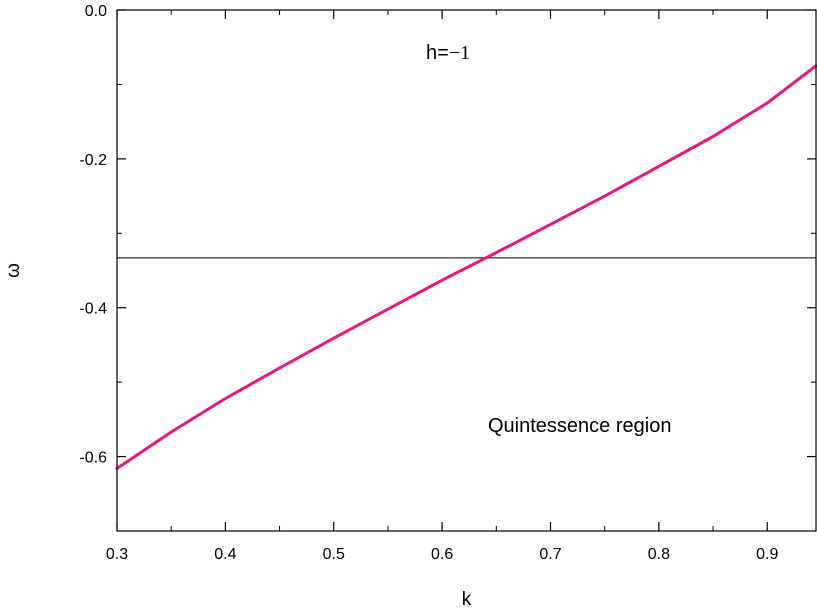  Describe the element at coordinates (467, 599) in the screenshot. I see `x-axis-title: k` at that location.